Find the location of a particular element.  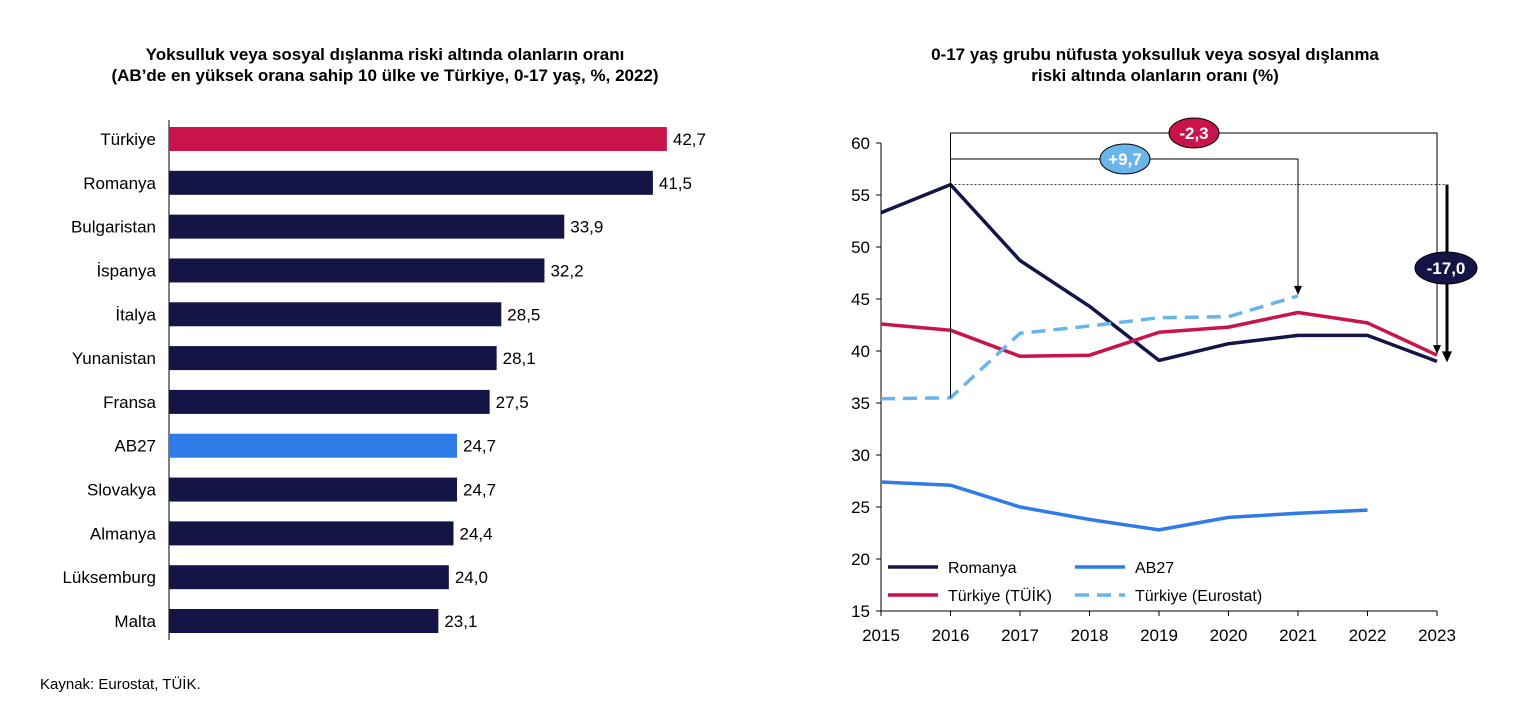

legend-label: Türkiye (Eurostat) is located at coordinates (1198, 596).